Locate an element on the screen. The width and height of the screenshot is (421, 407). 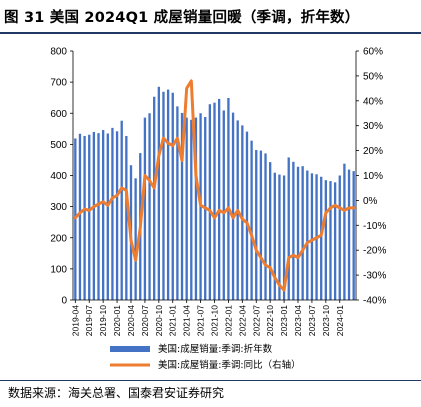
x-tick-label: 2023-01 is located at coordinates (284, 320).